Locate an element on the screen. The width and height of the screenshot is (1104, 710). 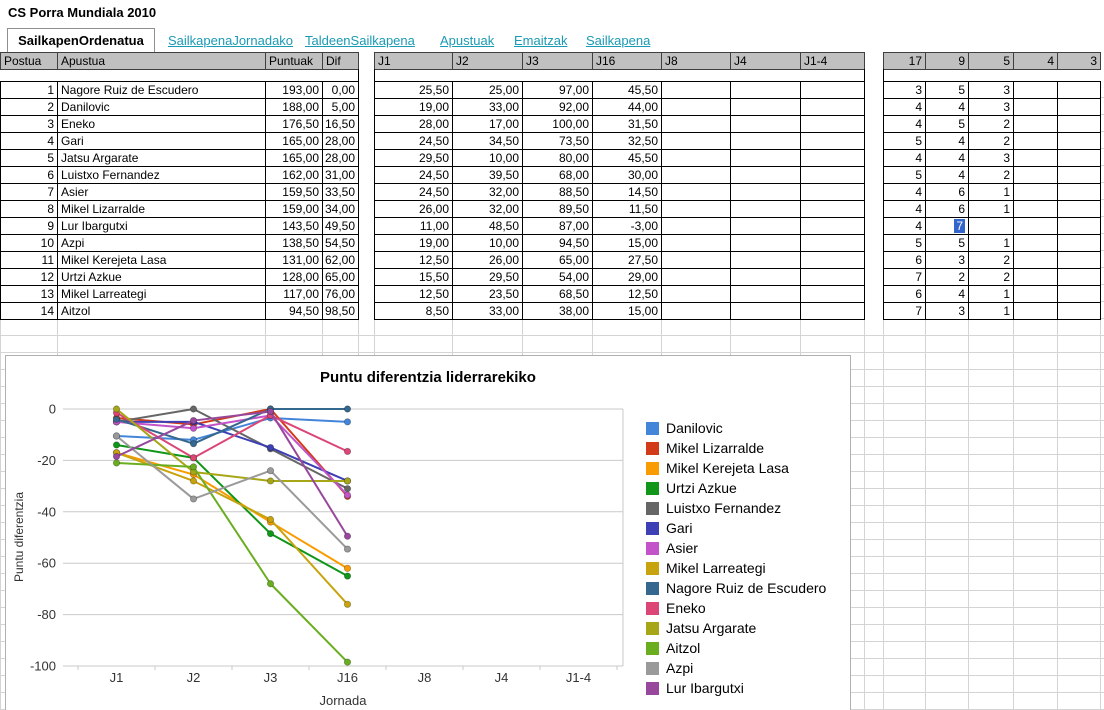
table-cell: 14 is located at coordinates (29, 311).